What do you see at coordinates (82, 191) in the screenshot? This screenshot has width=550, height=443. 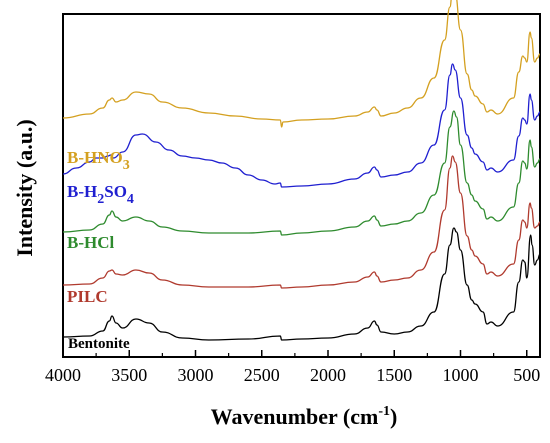 I see `series-label-part: B-H` at bounding box center [82, 191].